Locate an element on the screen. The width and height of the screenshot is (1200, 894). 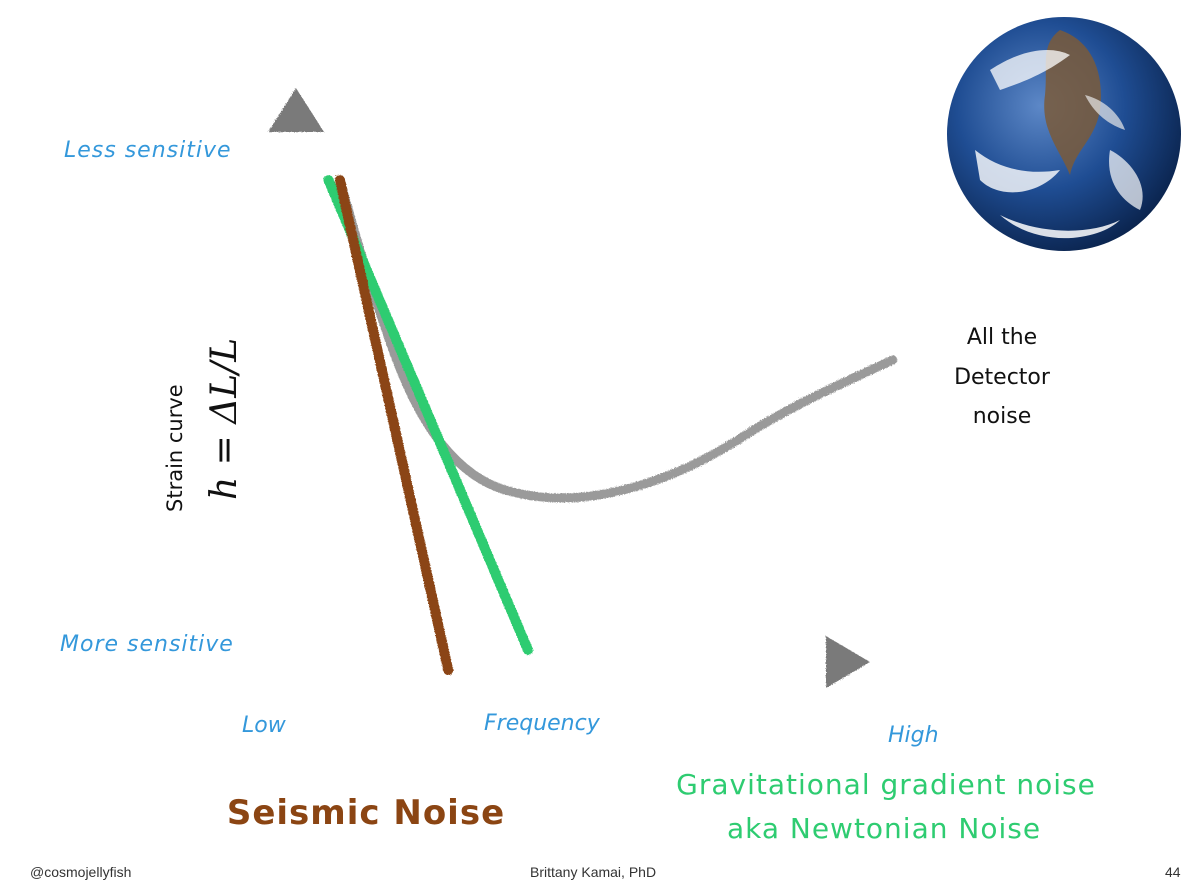
detector-noise-label-line-2: Detector is located at coordinates (1002, 377).